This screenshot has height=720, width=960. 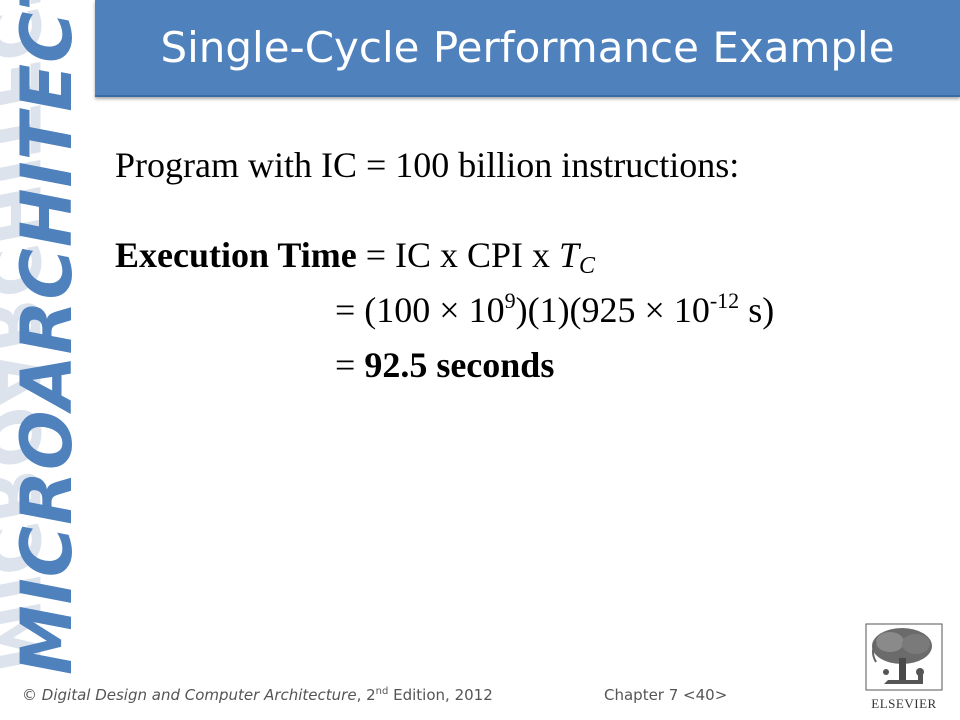 I want to click on slide-title: Single-Cycle Performance Example, so click(x=527, y=47).